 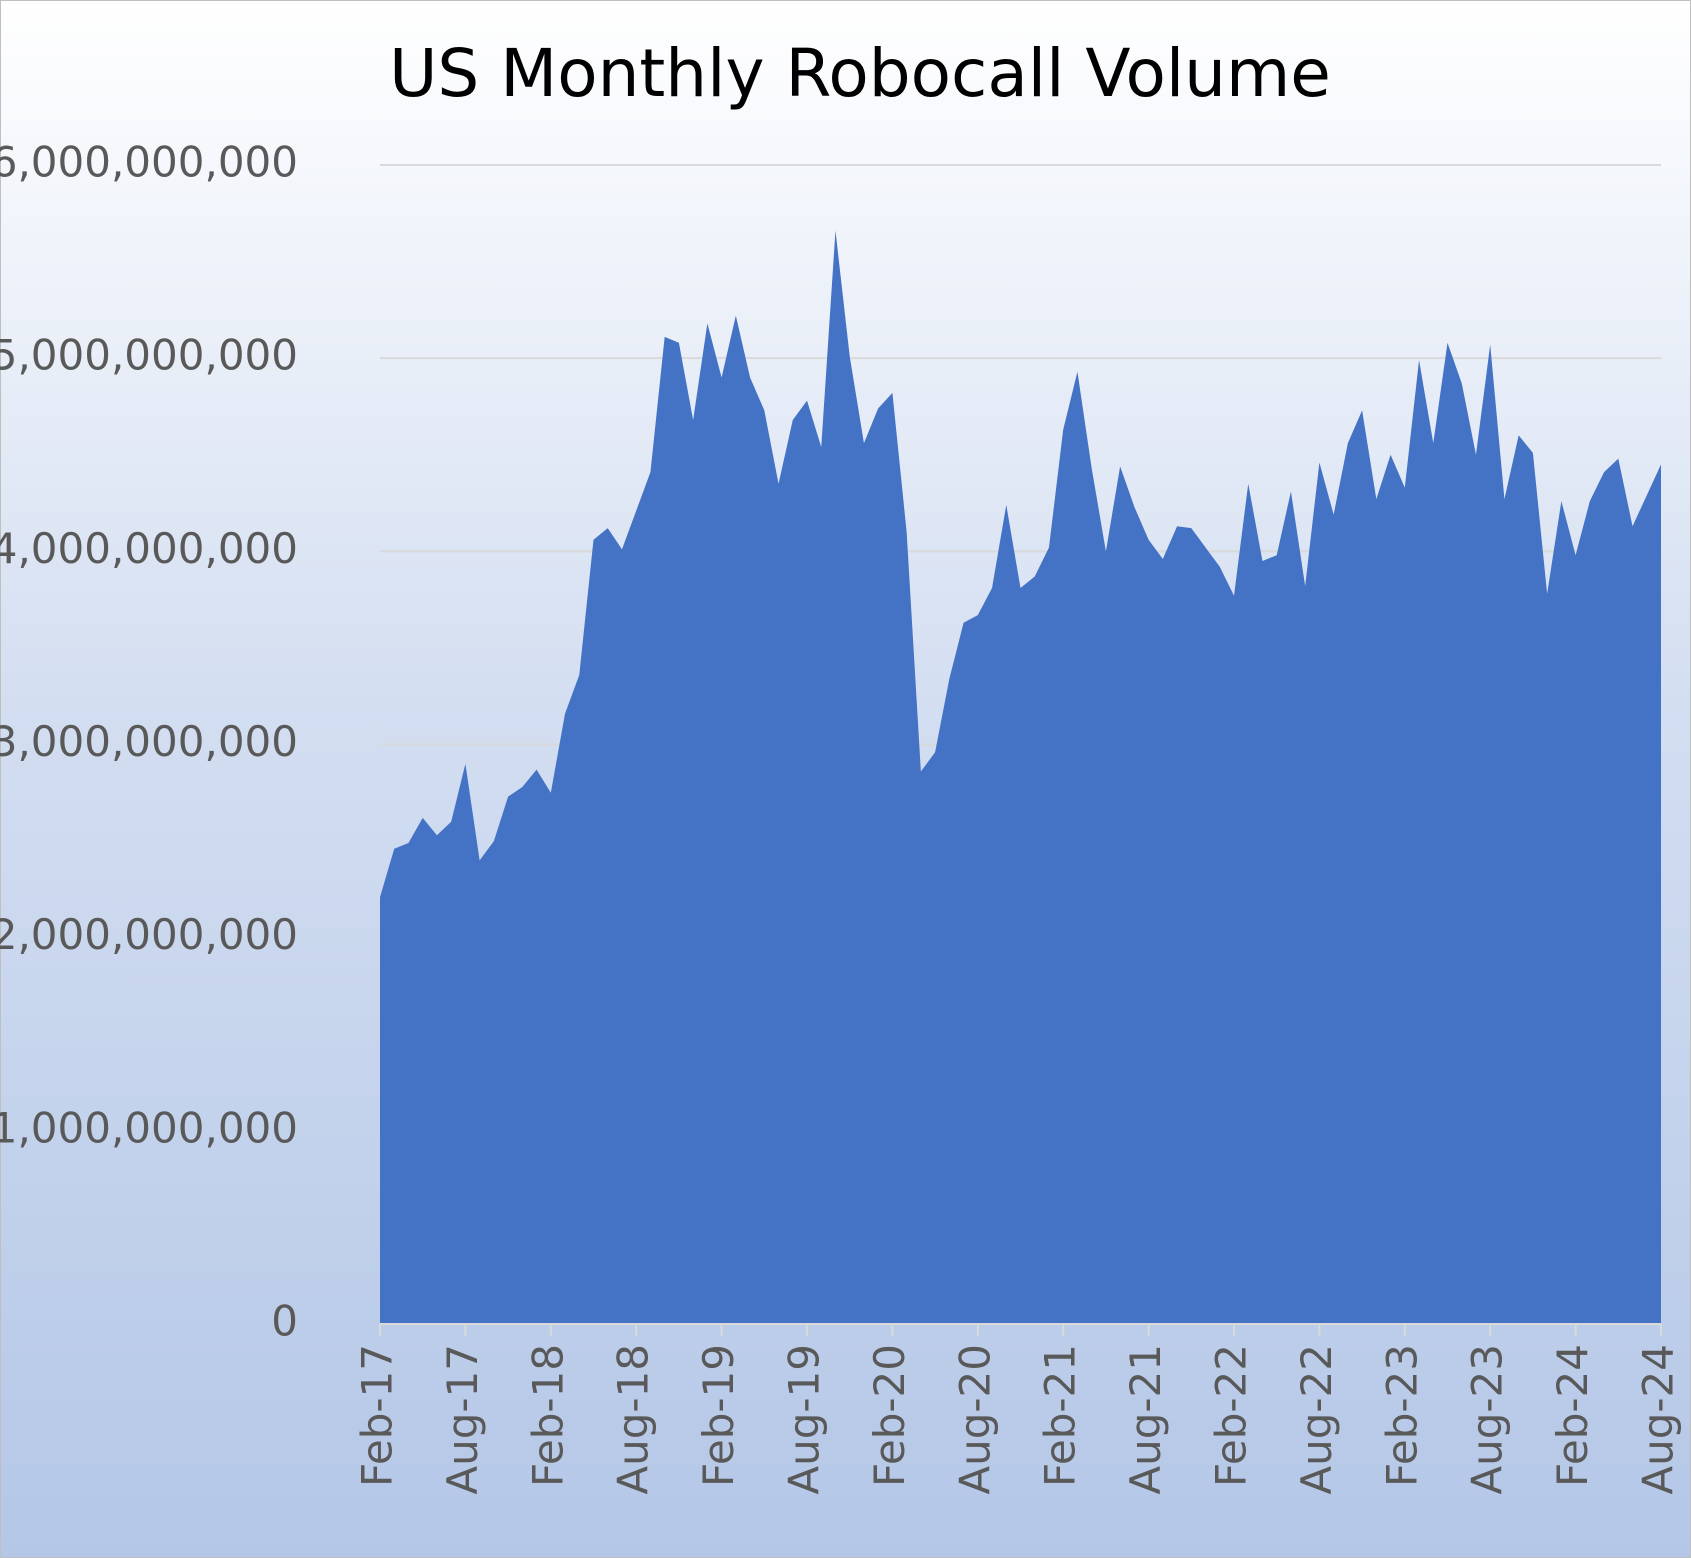 What do you see at coordinates (149, 355) in the screenshot?
I see `y-tick-label: 5,000,000,000` at bounding box center [149, 355].